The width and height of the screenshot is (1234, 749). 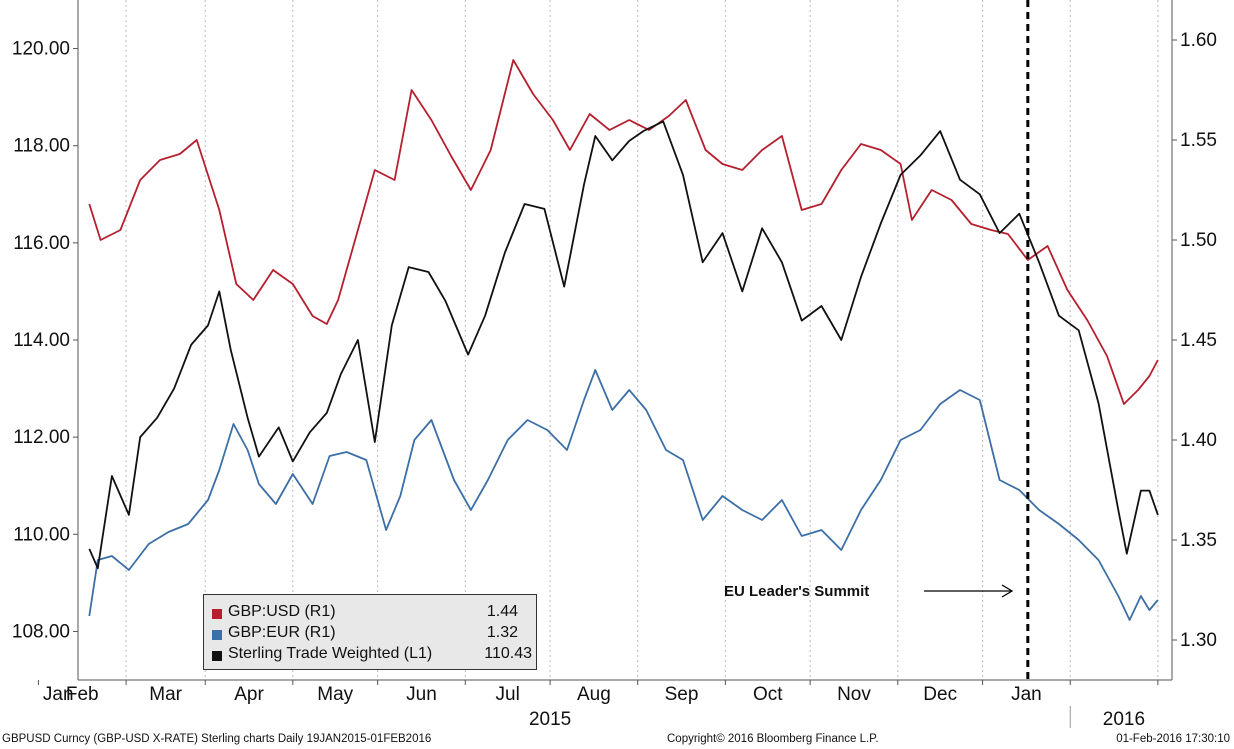 I want to click on x-month-label: Aug, so click(x=594, y=694).